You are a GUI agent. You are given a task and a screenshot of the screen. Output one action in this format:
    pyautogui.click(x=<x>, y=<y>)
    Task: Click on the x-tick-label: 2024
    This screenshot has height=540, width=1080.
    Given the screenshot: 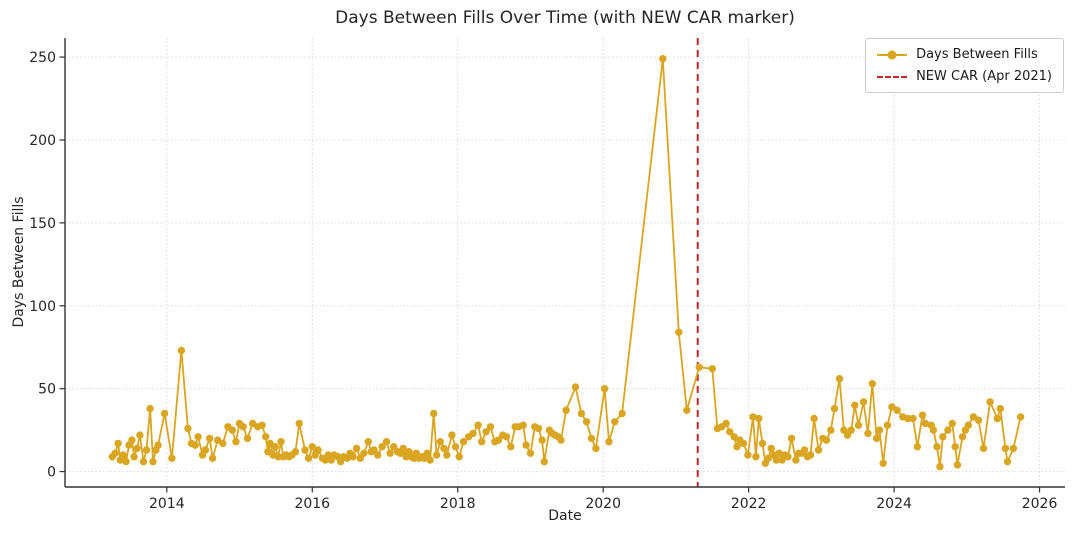 What is the action you would take?
    pyautogui.click(x=894, y=504)
    